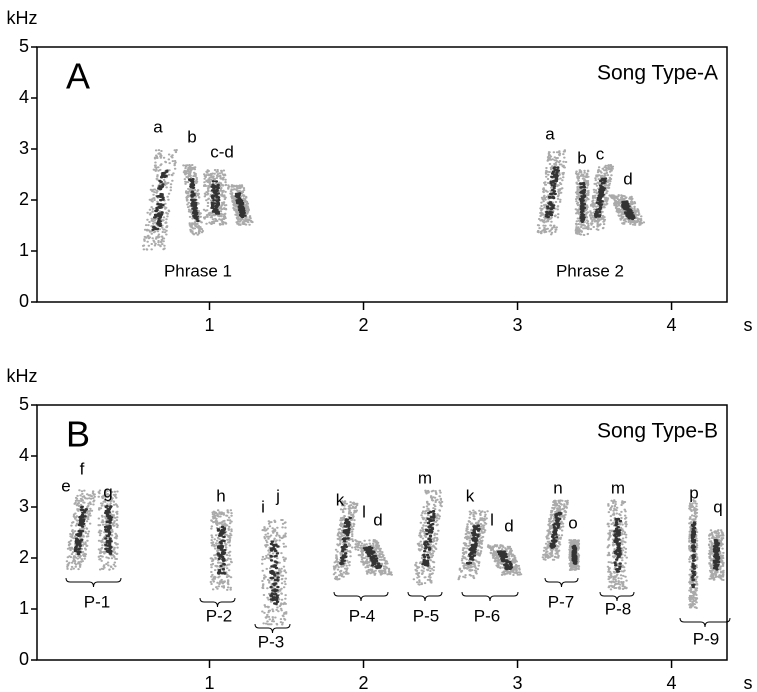 This screenshot has height=692, width=757. Describe the element at coordinates (618, 608) in the screenshot. I see `annotation: P-8` at that location.